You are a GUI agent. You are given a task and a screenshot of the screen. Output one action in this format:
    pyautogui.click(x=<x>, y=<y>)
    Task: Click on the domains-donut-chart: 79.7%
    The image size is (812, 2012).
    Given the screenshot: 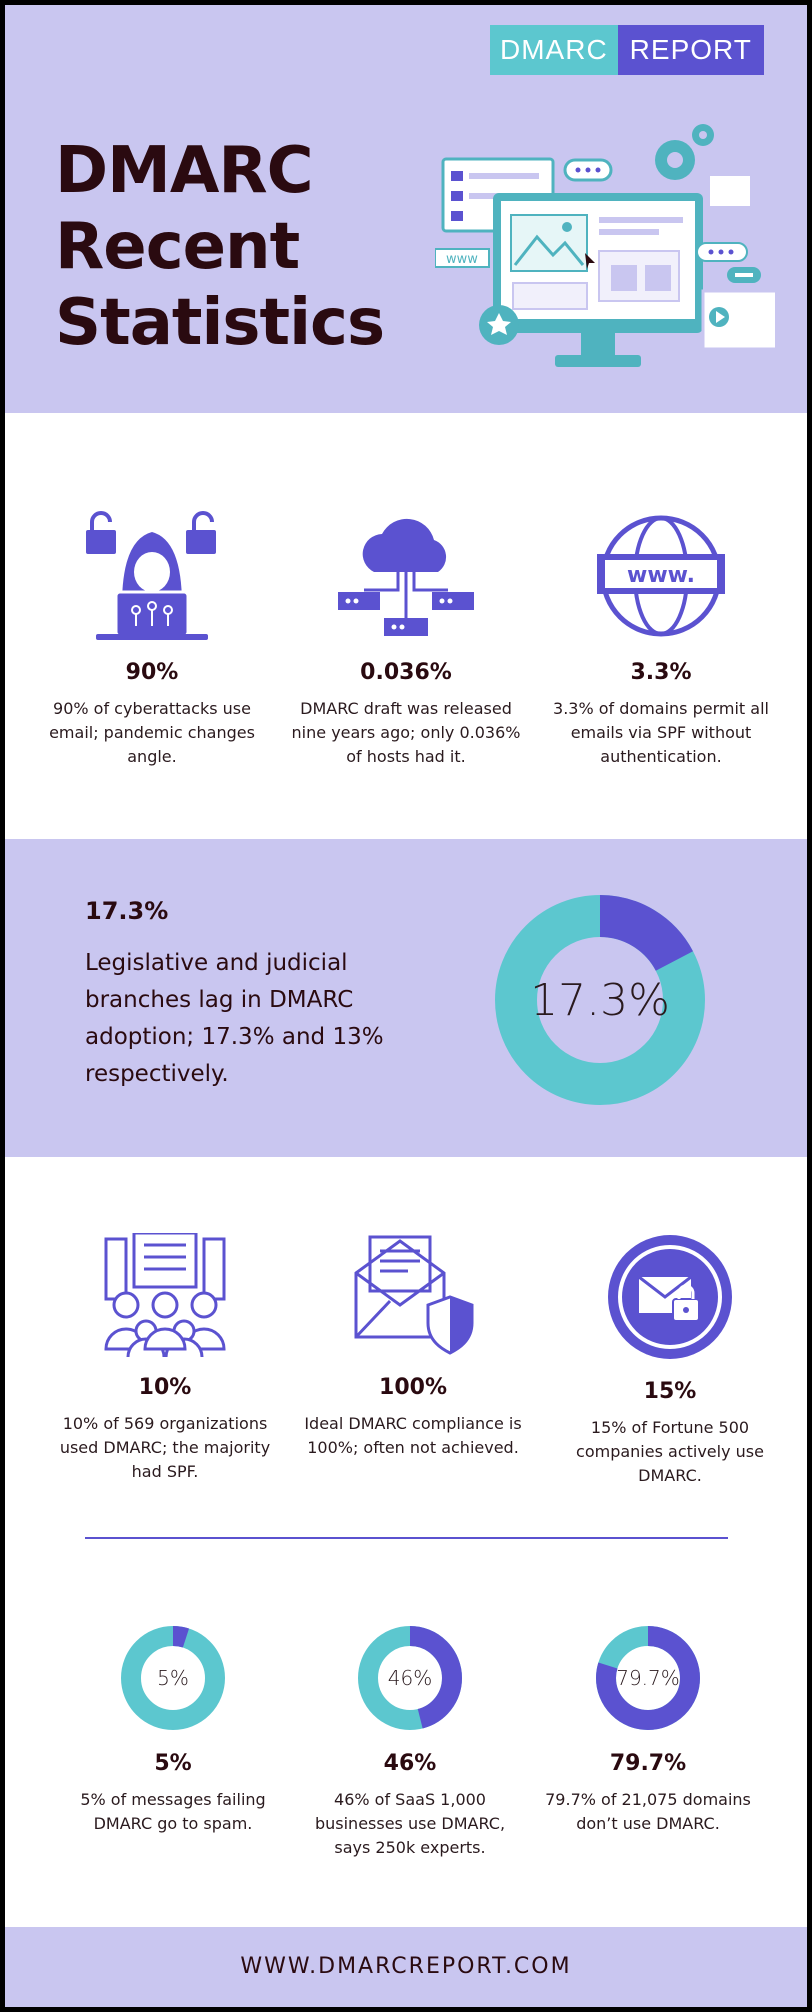 What is the action you would take?
    pyautogui.click(x=648, y=1678)
    